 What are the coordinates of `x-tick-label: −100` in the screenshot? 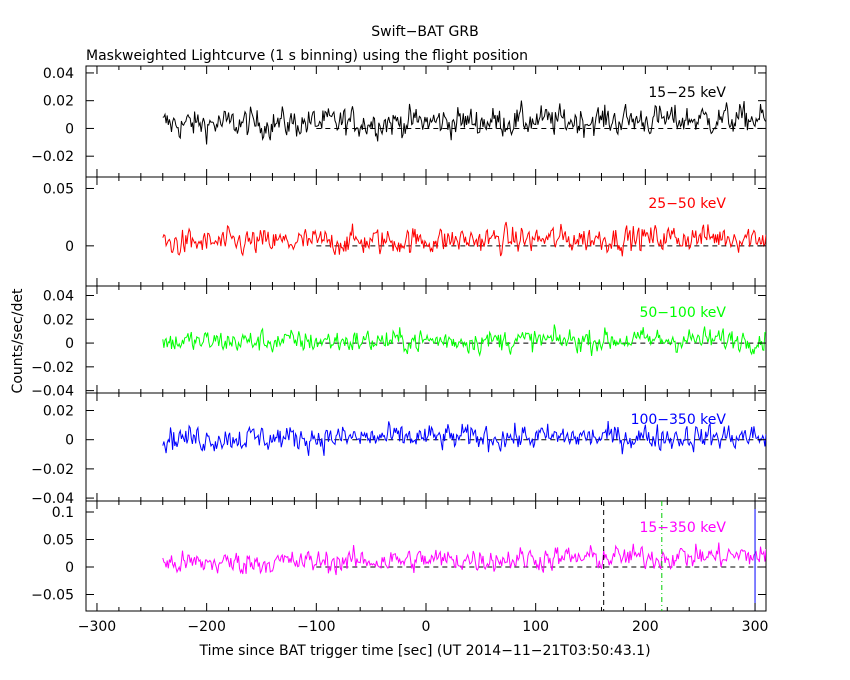 It's located at (316, 627).